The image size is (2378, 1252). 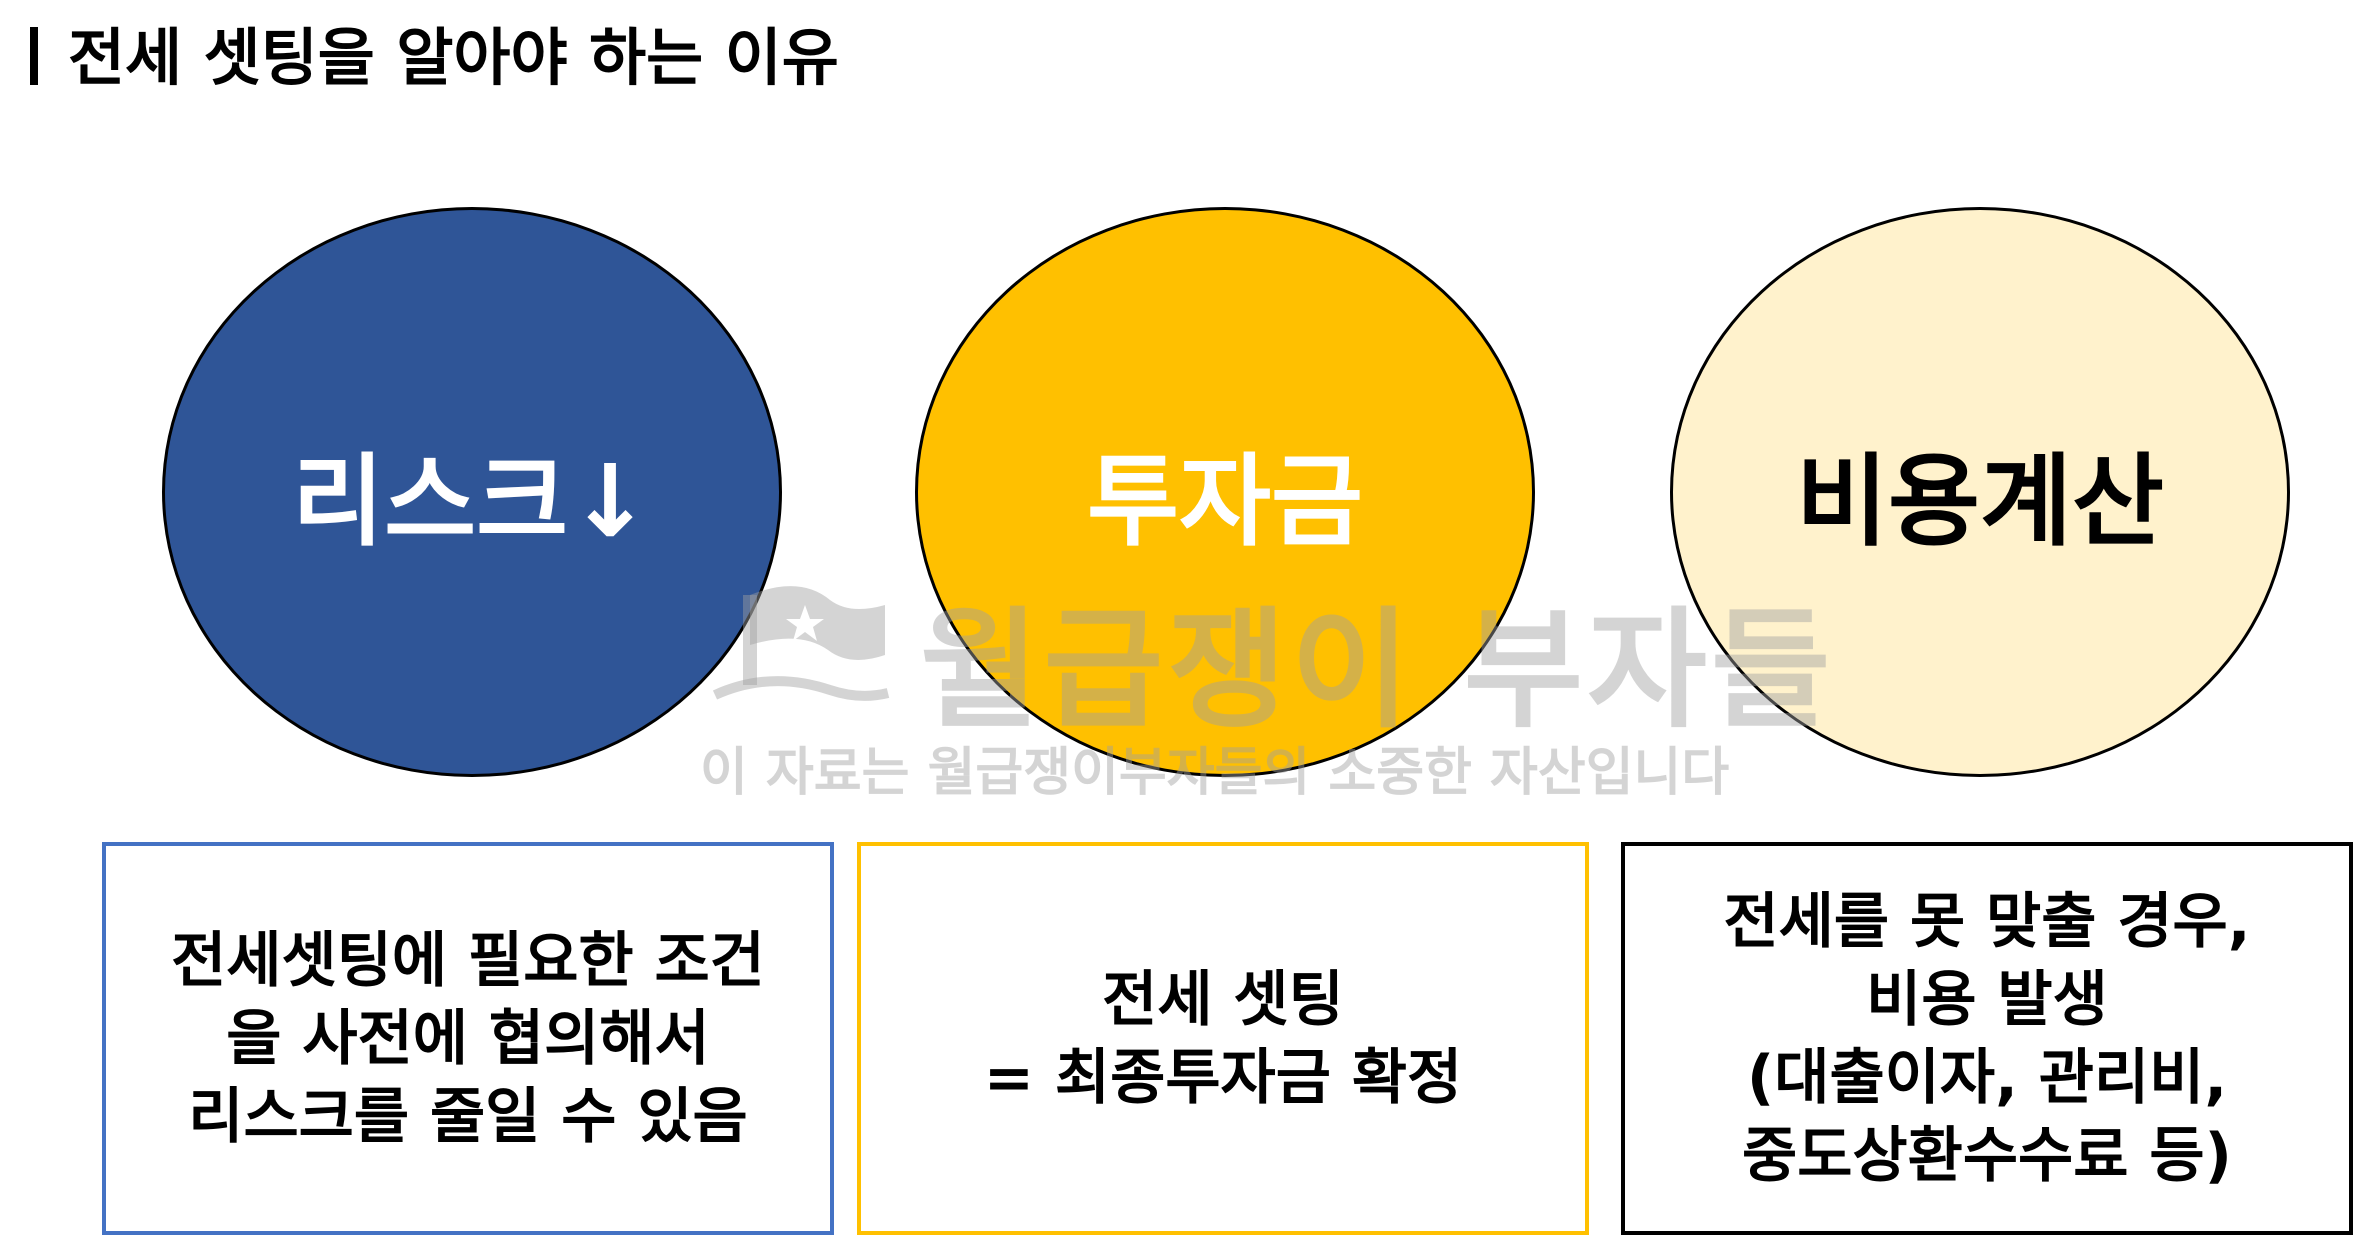 I want to click on risk-line-1: 전세셋팅에 필요한 조건, so click(x=468, y=960).